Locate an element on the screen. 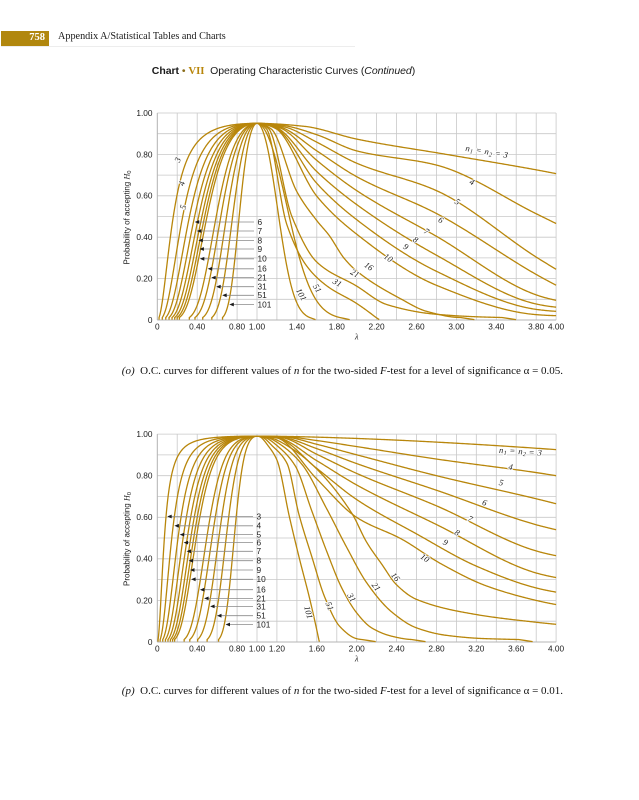 The width and height of the screenshot is (639, 800). svg-text: 2.00 is located at coordinates (357, 648).